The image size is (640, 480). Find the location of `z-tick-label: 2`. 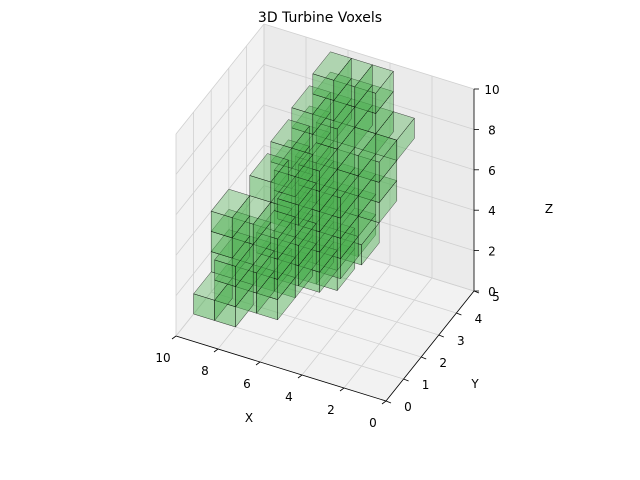

z-tick-label: 2 is located at coordinates (492, 252).